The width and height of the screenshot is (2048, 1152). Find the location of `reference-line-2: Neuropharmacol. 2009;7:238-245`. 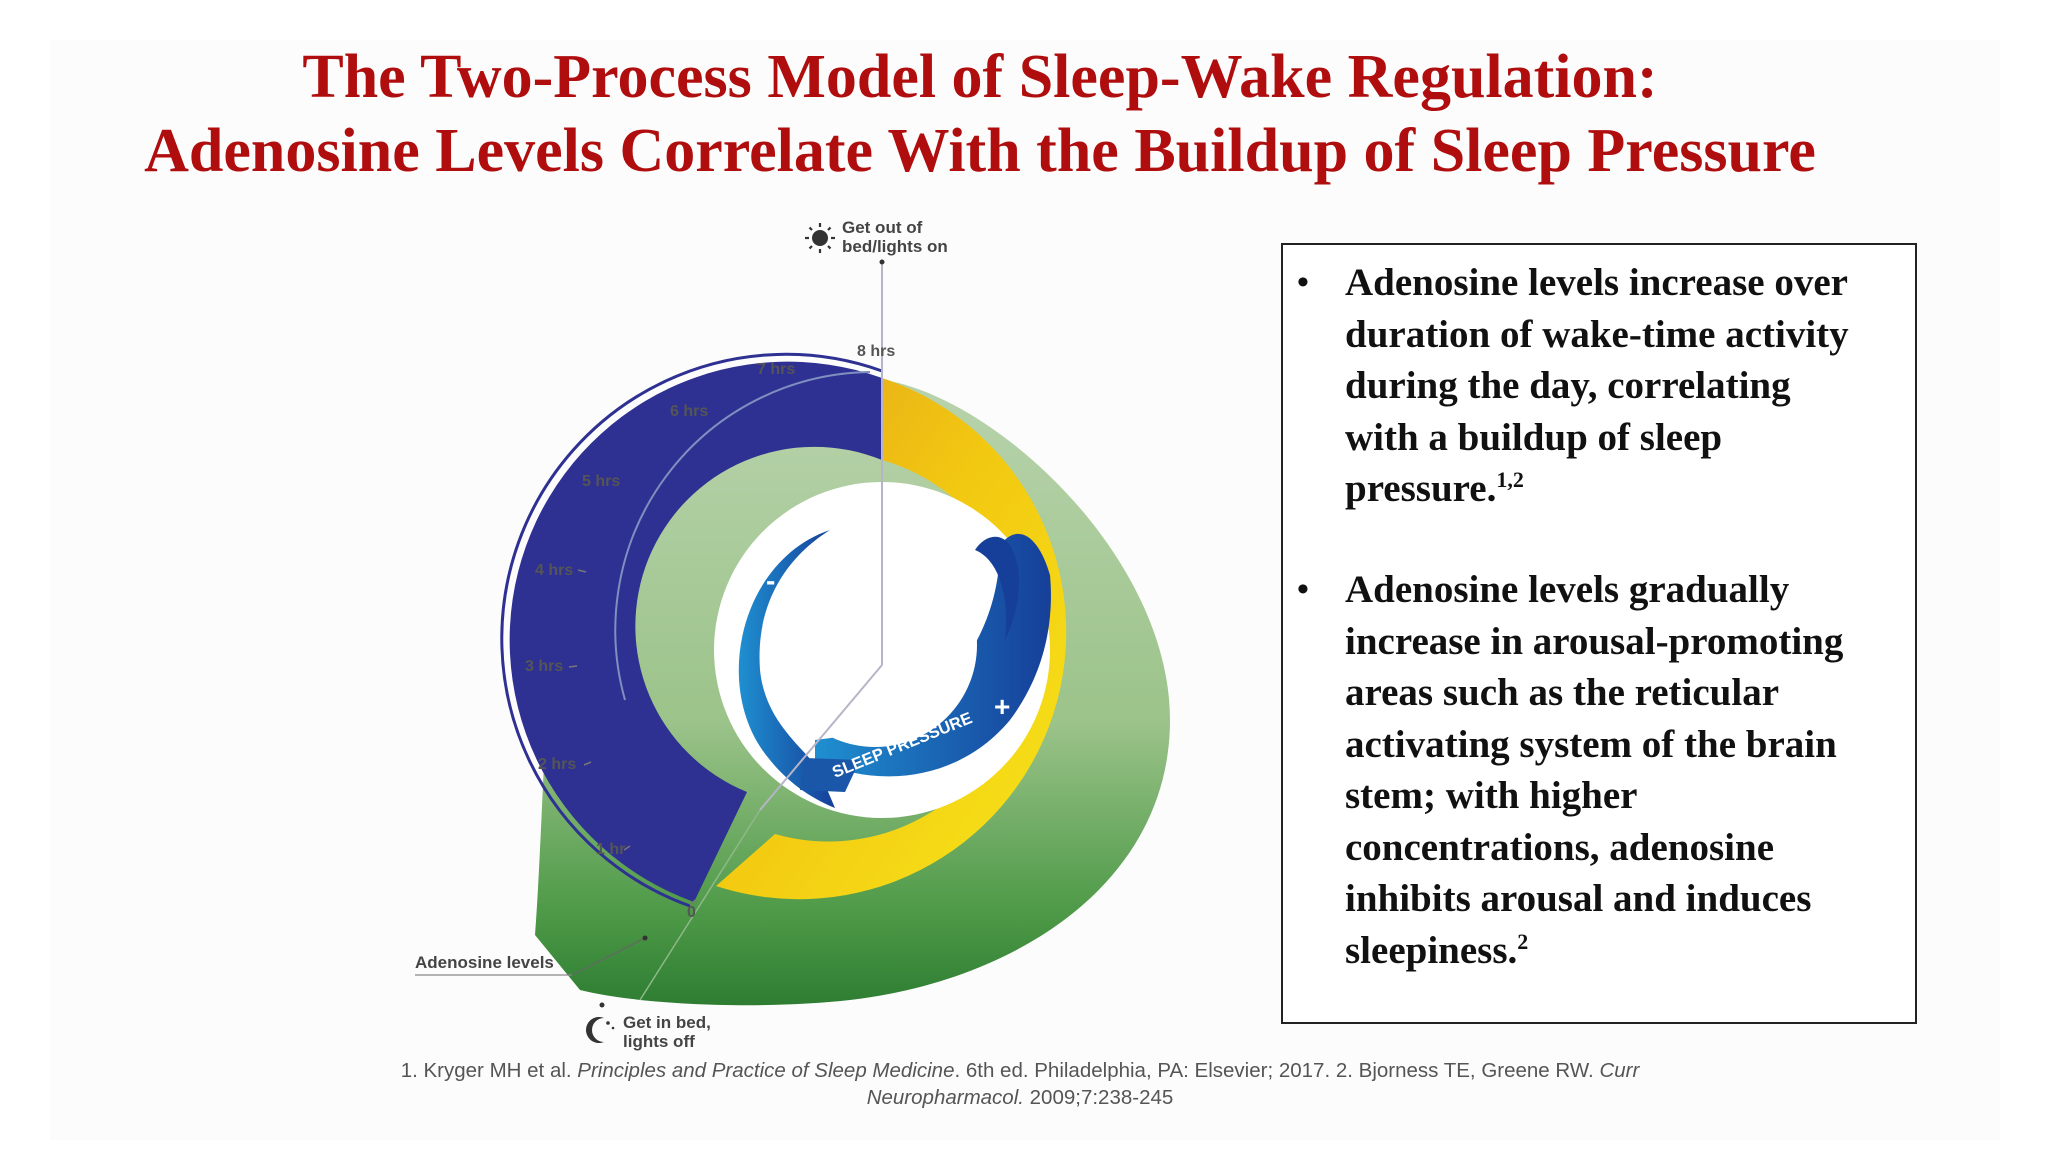

reference-line-2: Neuropharmacol. 2009;7:238-245 is located at coordinates (1020, 1097).